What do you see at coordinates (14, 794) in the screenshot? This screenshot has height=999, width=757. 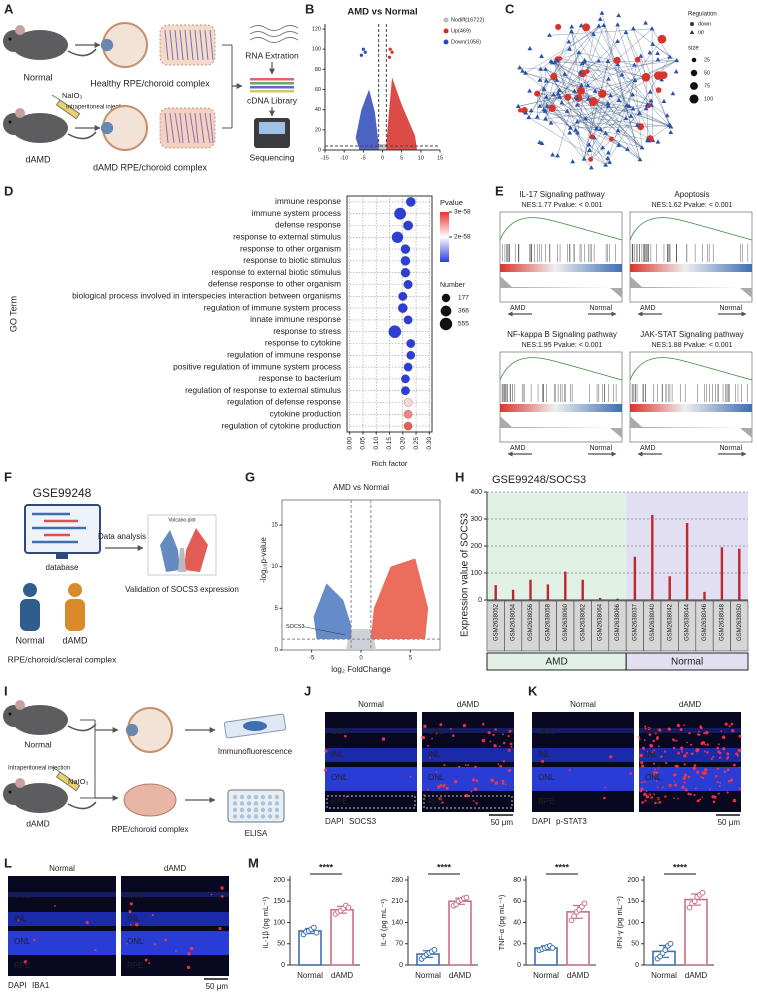 I see `mouse-head` at bounding box center [14, 794].